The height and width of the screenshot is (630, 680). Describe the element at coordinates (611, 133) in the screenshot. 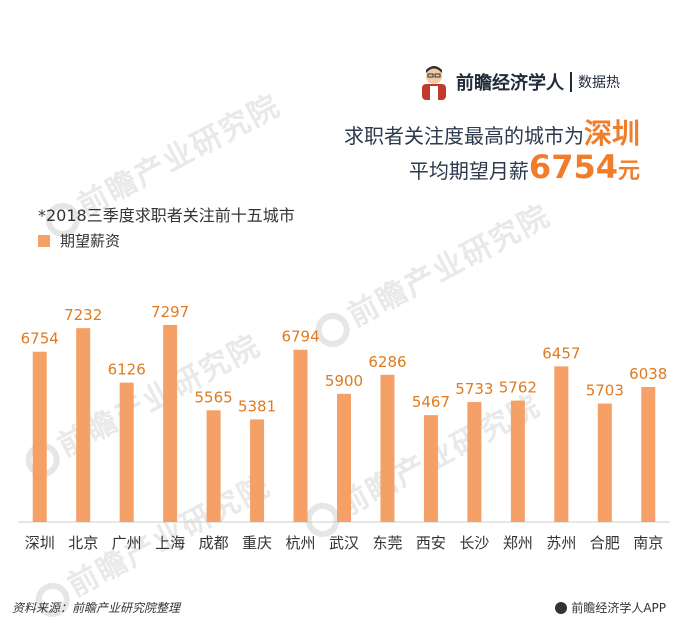

I see `headline-city: 深圳` at that location.